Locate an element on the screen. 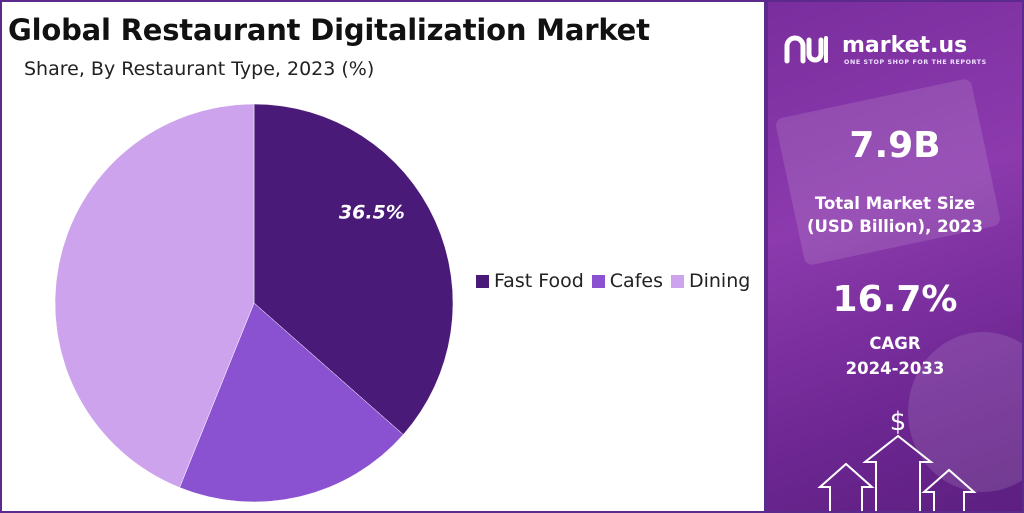 The image size is (1024, 513). legend-swatch-dining is located at coordinates (677, 281).